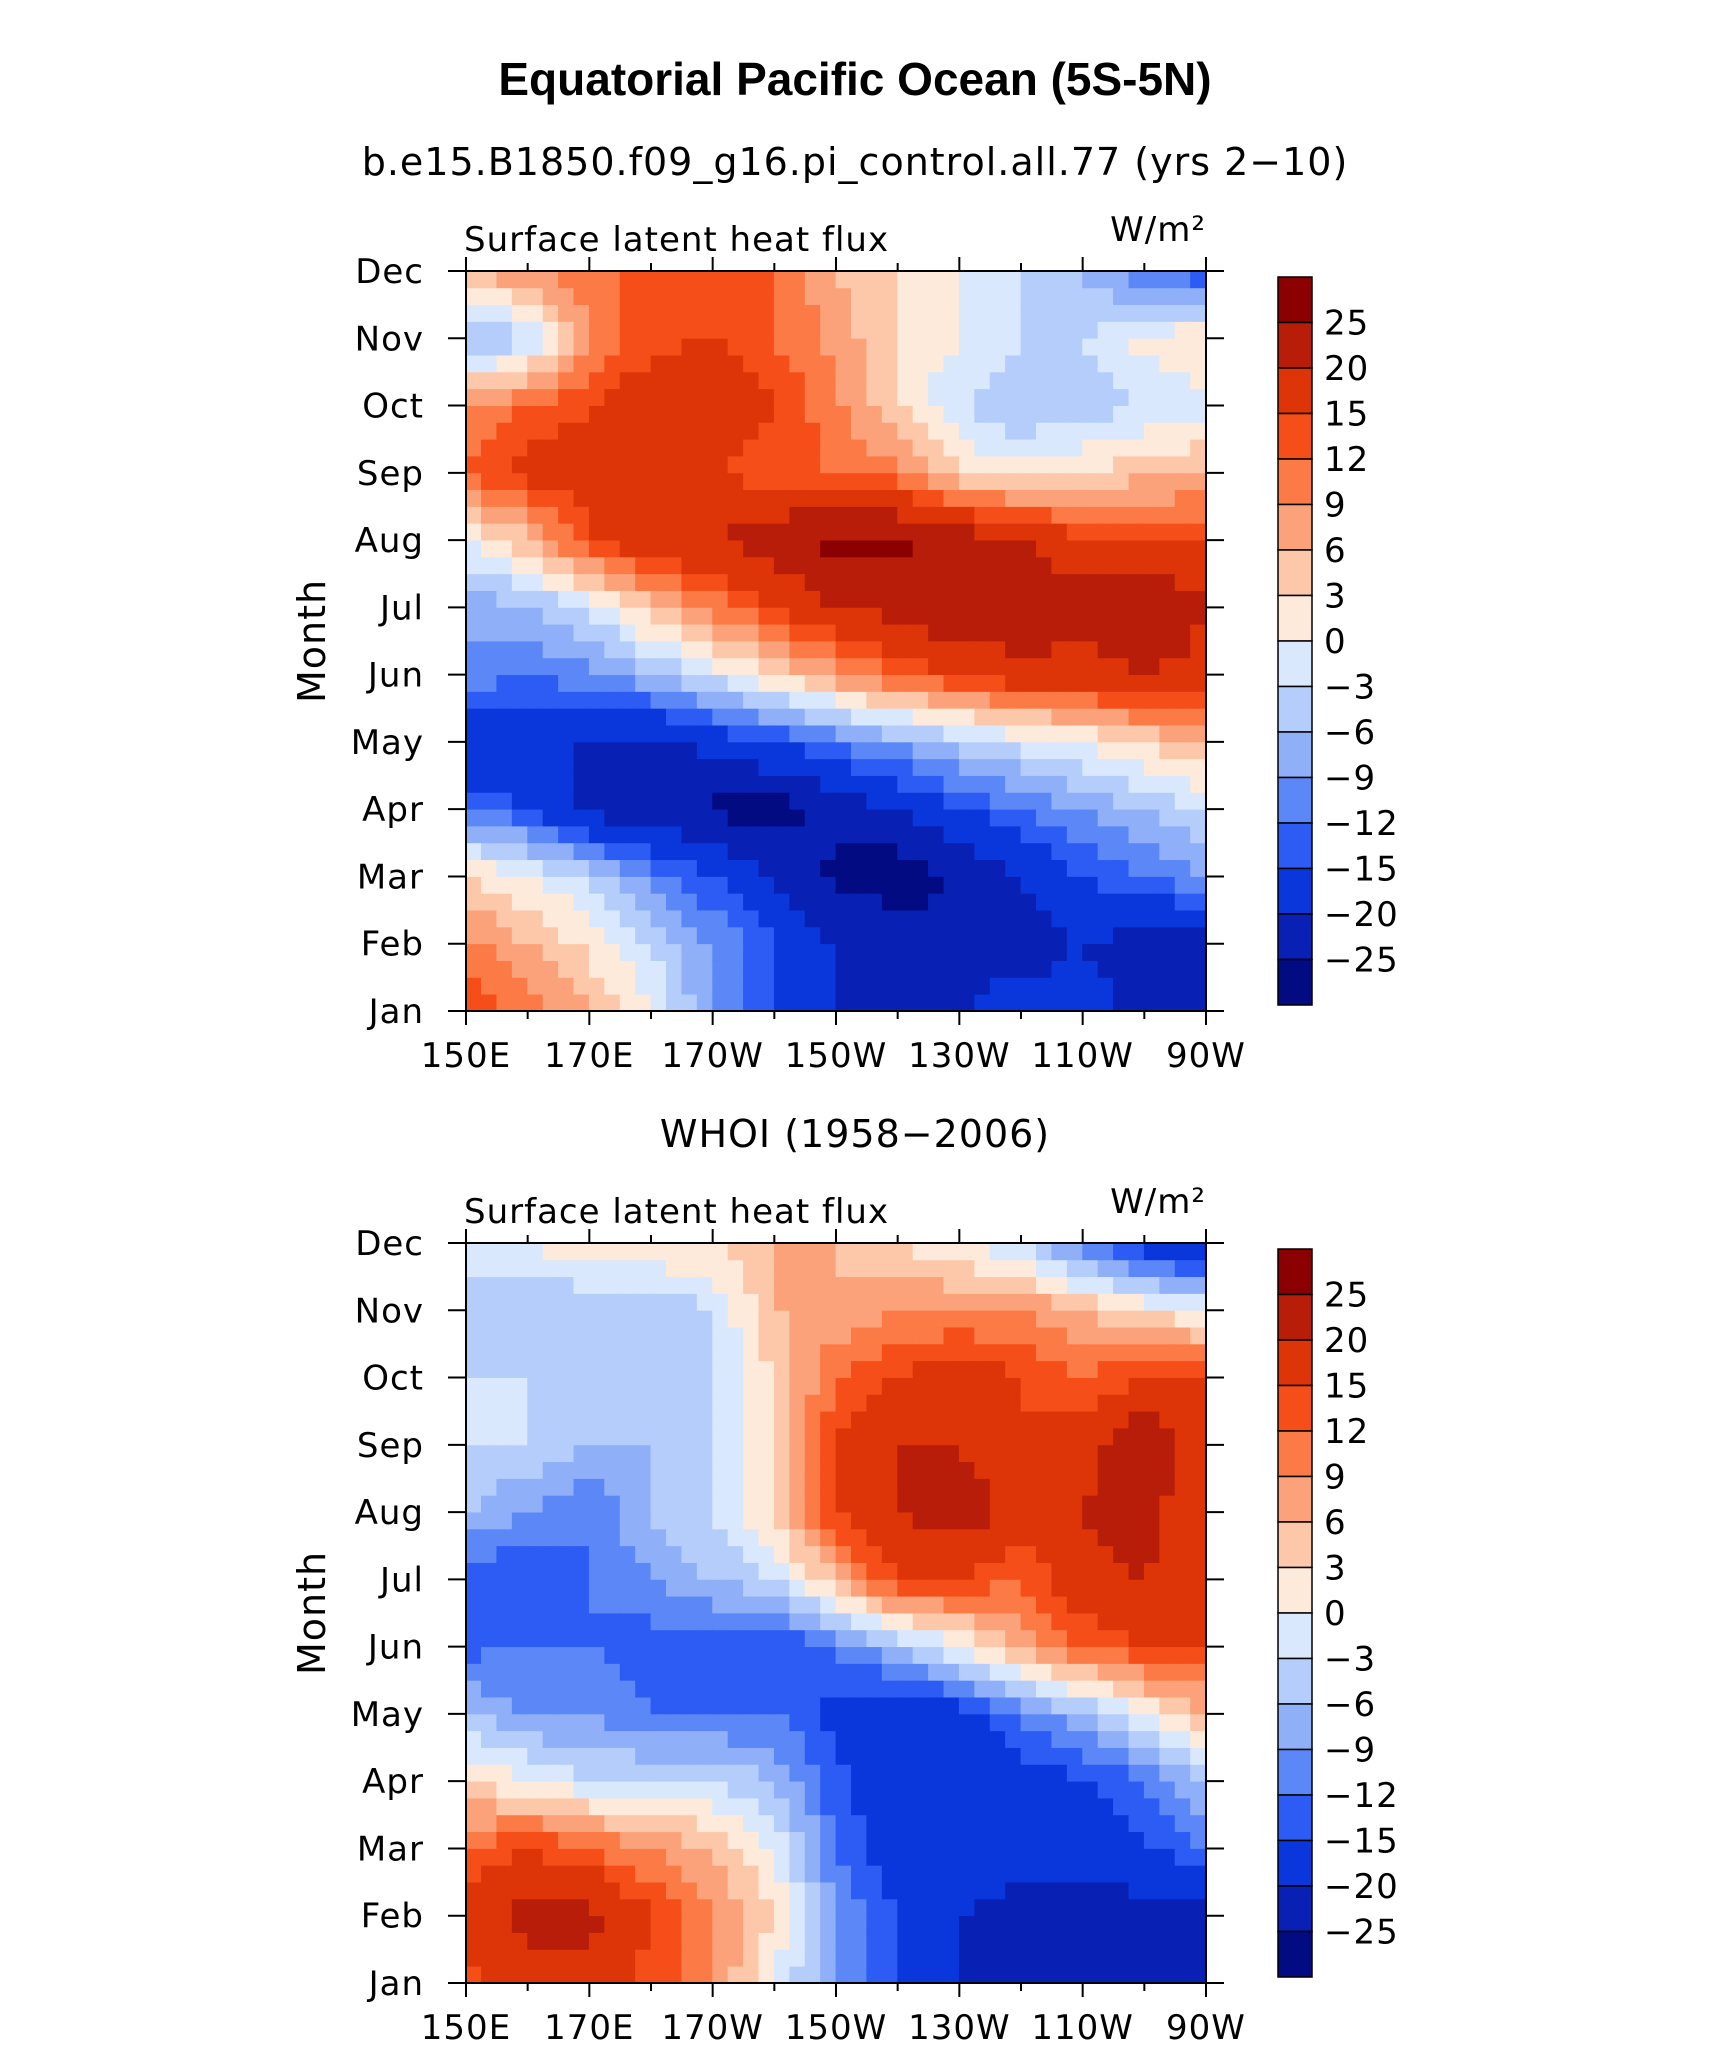 This screenshot has width=1710, height=2062. I want to click on y-tick-label: Nov, so click(389, 339).